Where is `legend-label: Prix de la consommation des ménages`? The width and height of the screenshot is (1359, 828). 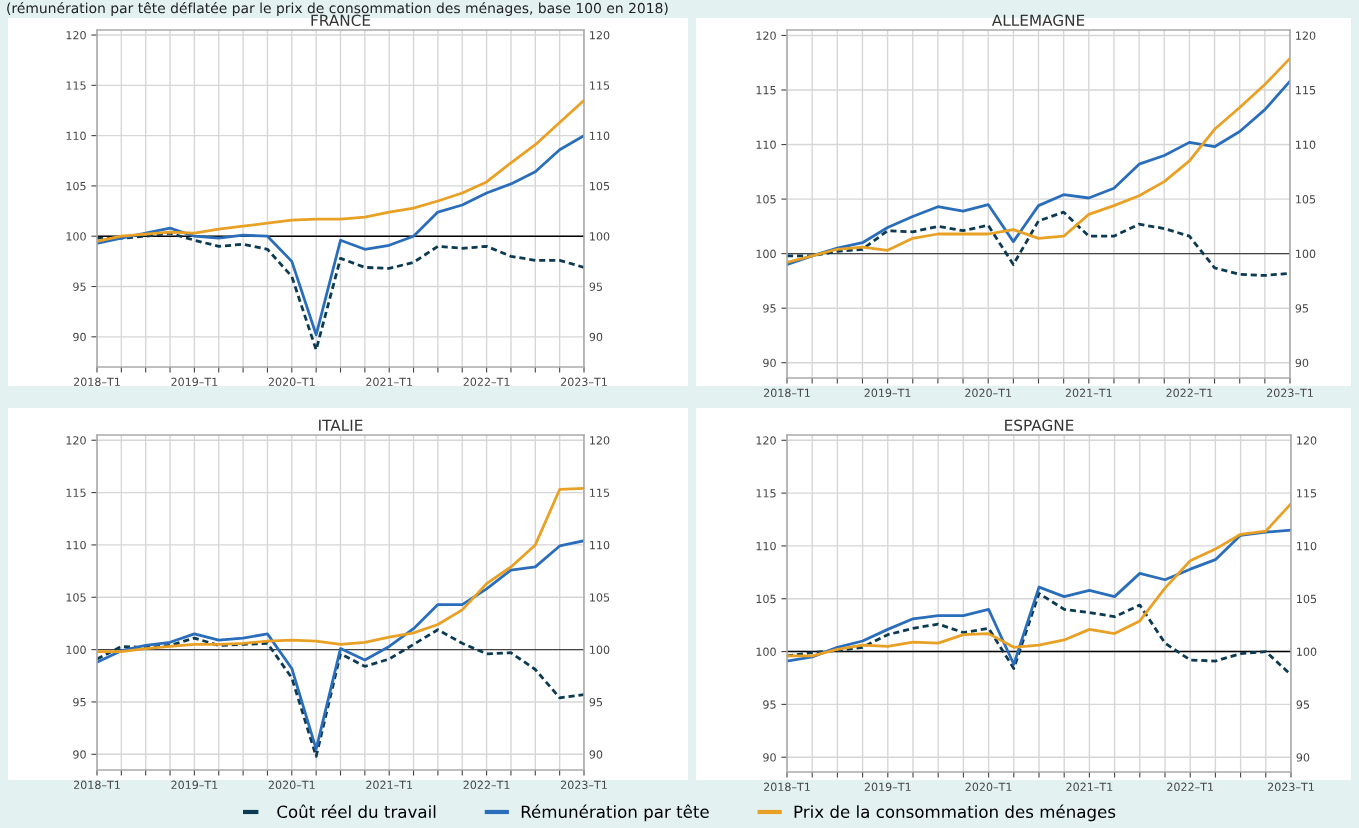 legend-label: Prix de la consommation des ménages is located at coordinates (955, 813).